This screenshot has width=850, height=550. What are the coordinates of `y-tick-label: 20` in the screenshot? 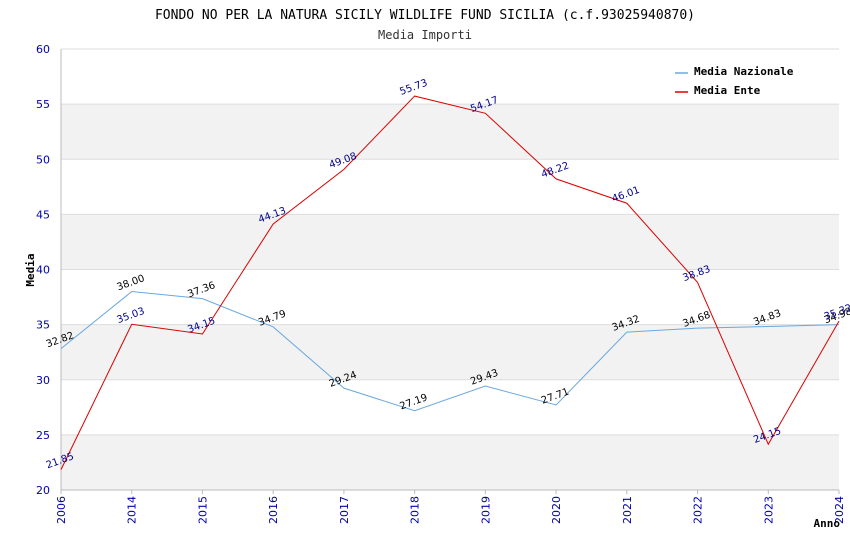 It's located at (43, 490).